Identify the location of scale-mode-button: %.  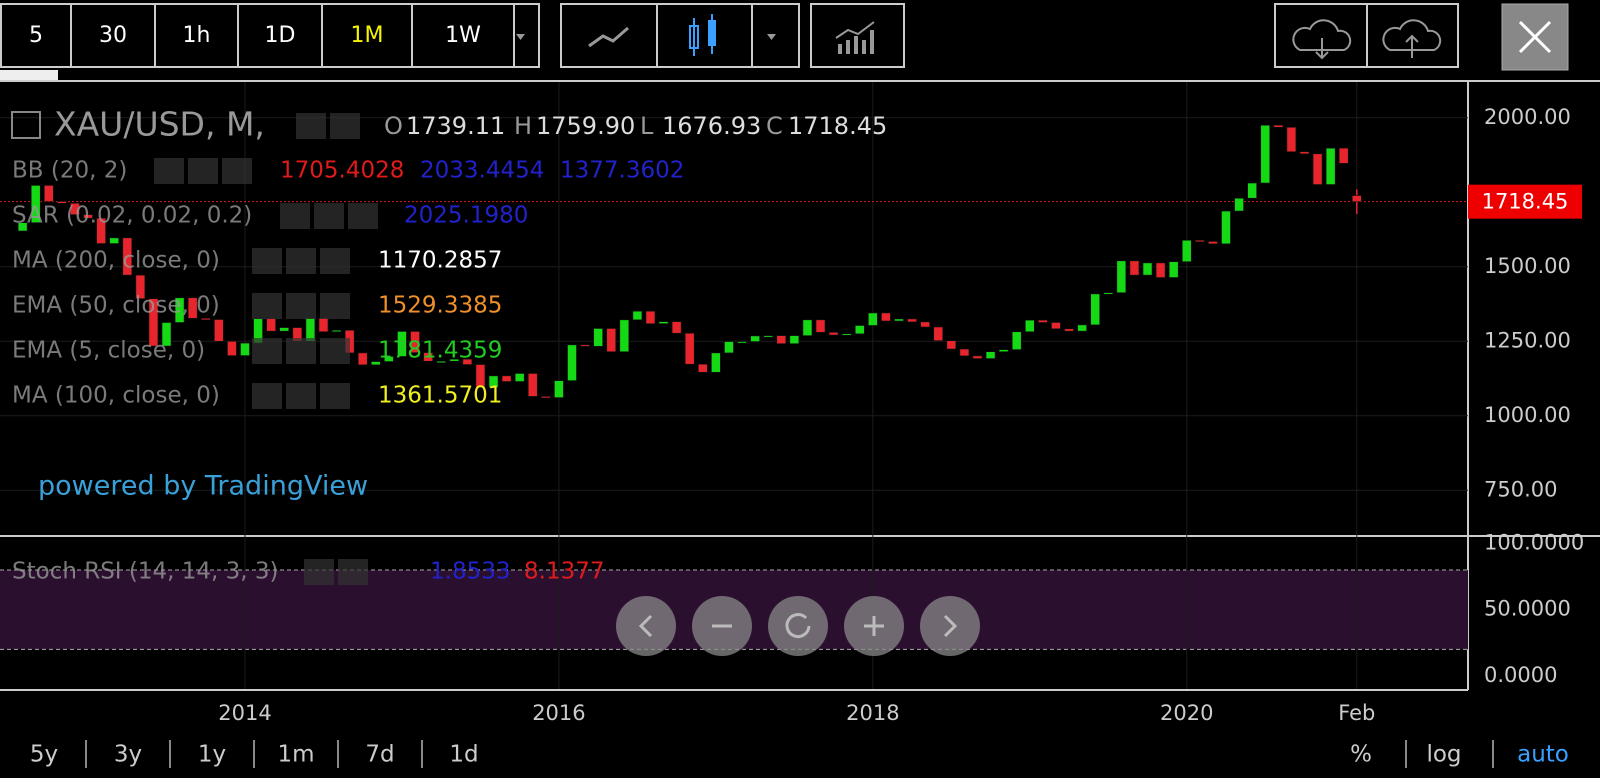
(1361, 755).